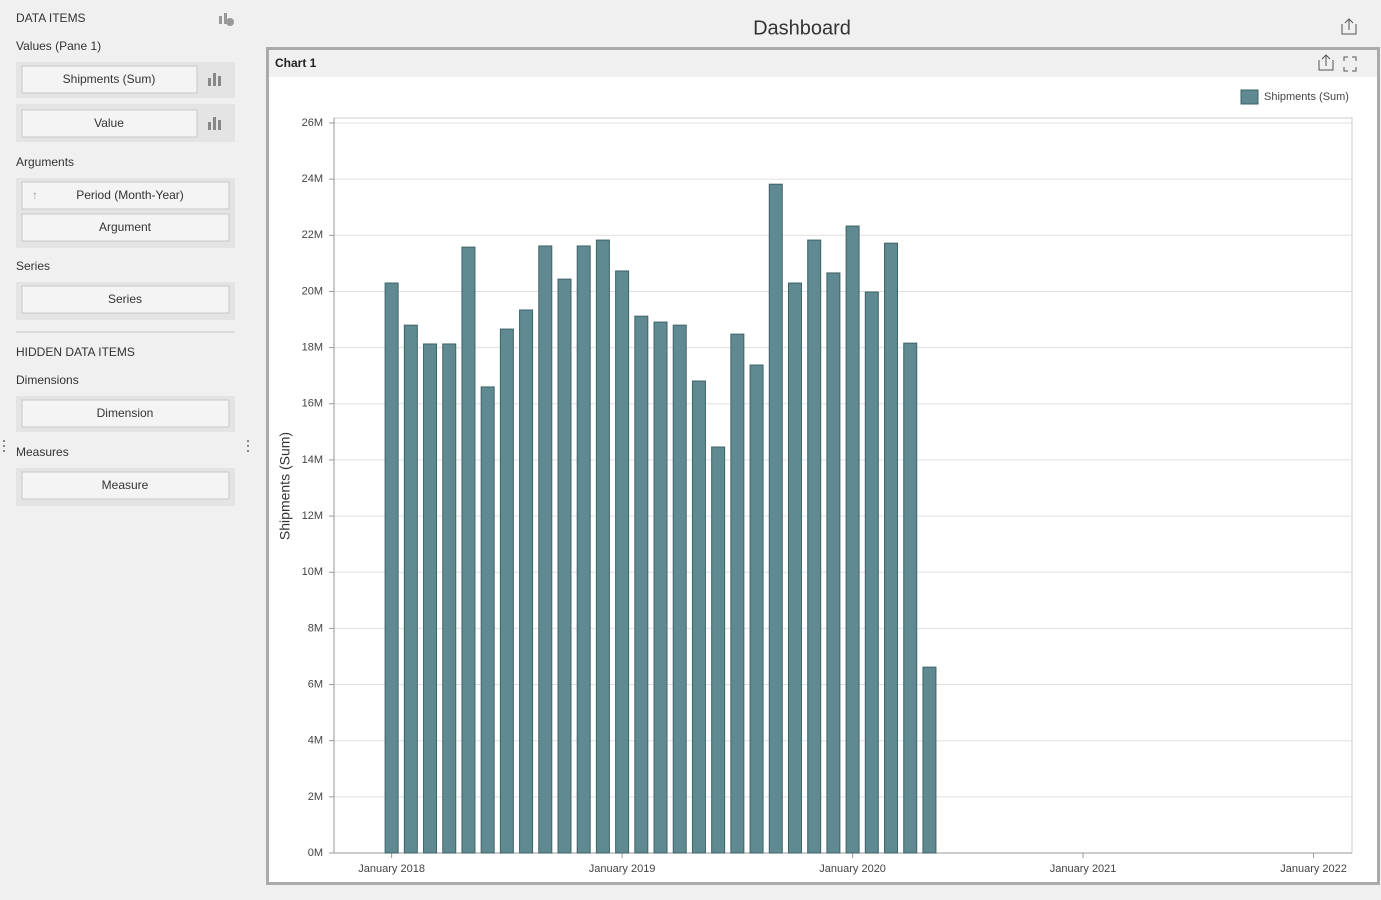 The width and height of the screenshot is (1381, 900). Describe the element at coordinates (802, 28) in the screenshot. I see `dashboard-title: Dashboard` at that location.